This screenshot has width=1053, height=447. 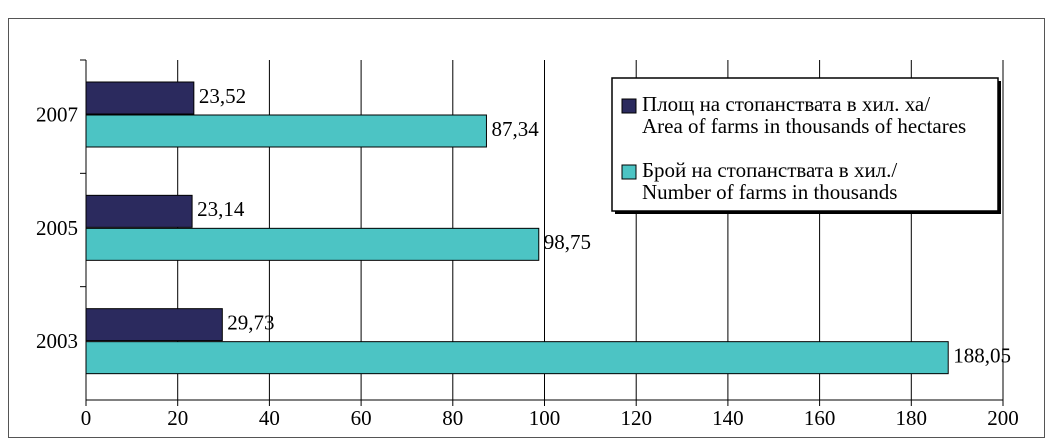 I want to click on data-label: 23,14, so click(x=221, y=209).